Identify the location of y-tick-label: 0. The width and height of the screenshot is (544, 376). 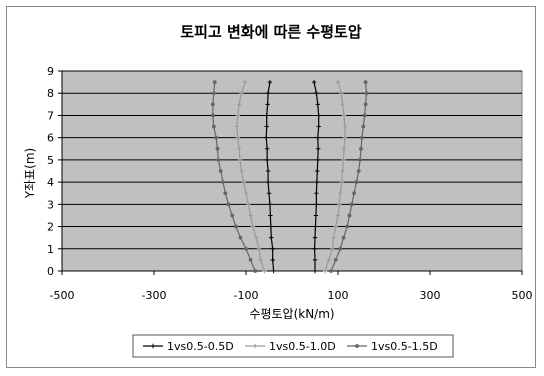
(50, 271).